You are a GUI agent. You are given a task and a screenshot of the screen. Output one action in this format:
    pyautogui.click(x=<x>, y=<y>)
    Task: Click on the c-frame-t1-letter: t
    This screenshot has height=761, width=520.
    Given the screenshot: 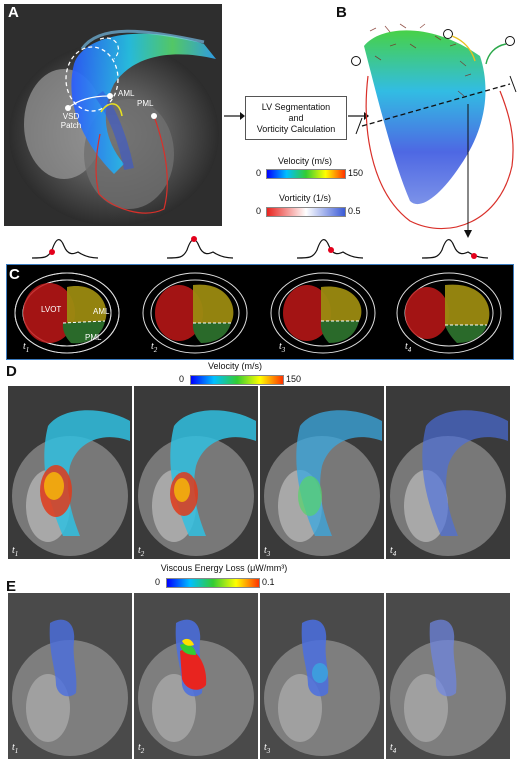 What is the action you would take?
    pyautogui.click(x=24, y=346)
    